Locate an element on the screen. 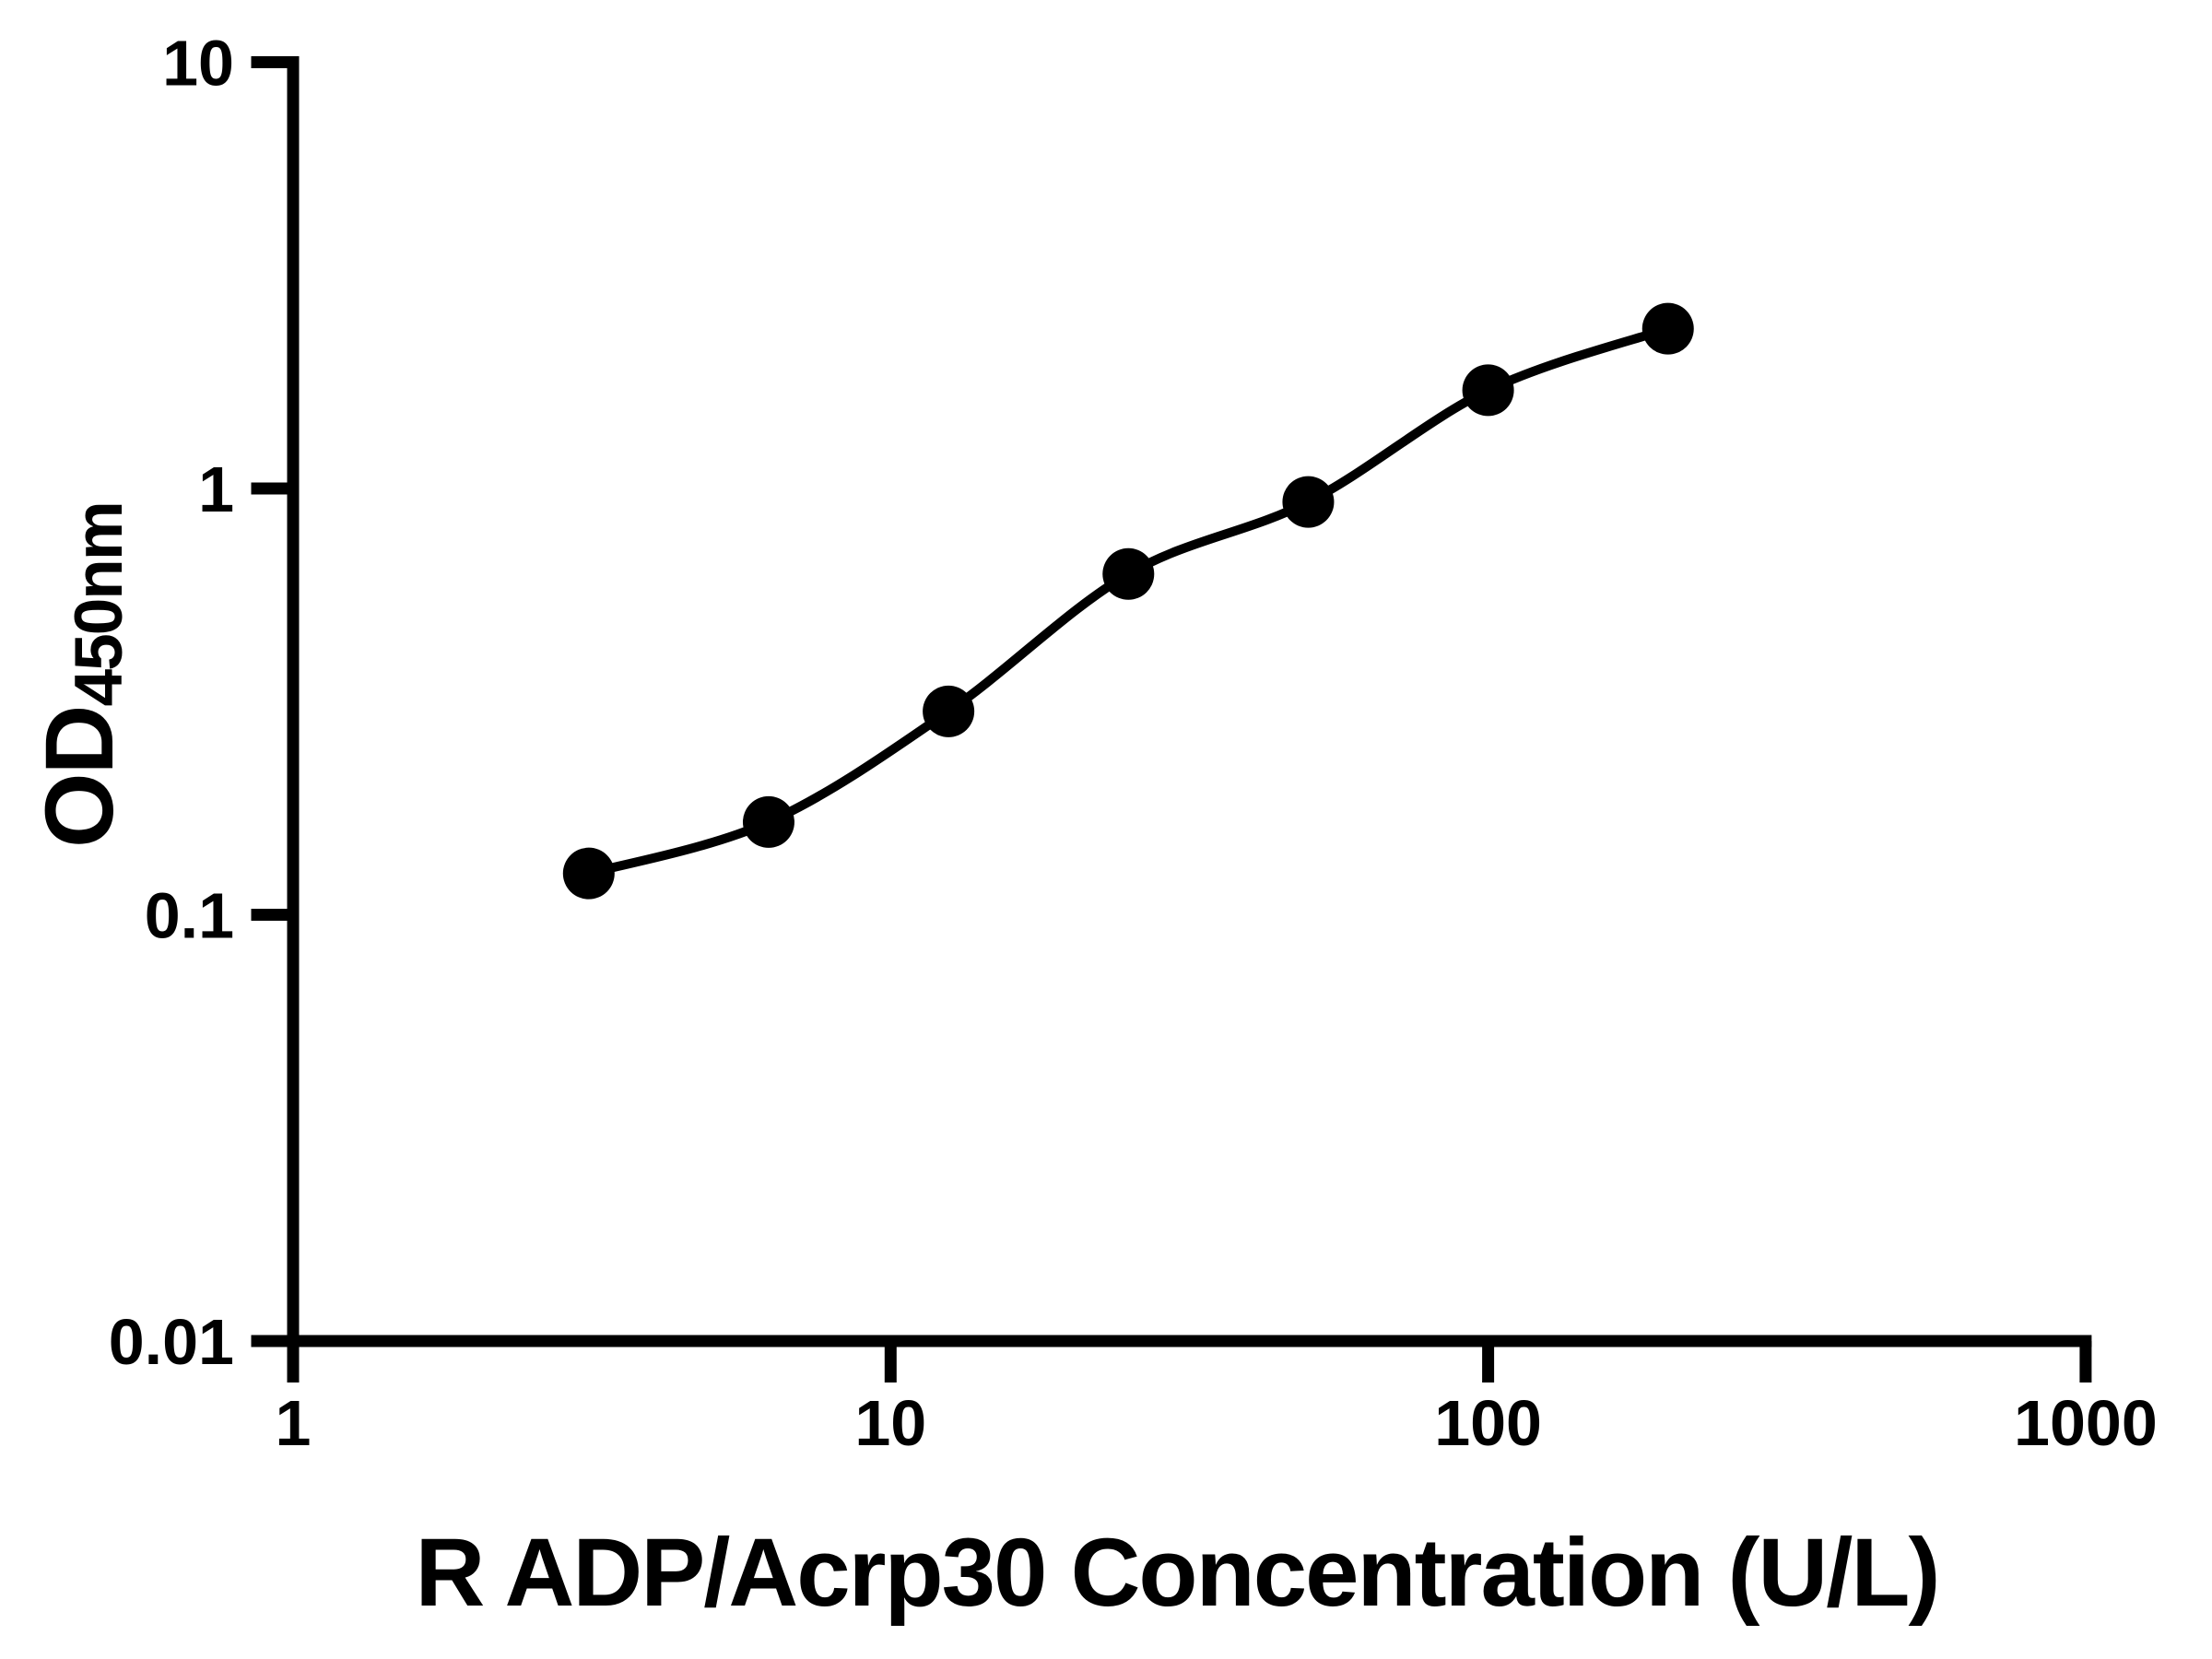  x-axis-title: R ADP/Acrp30 Concentration (U/L) is located at coordinates (1176, 1573).